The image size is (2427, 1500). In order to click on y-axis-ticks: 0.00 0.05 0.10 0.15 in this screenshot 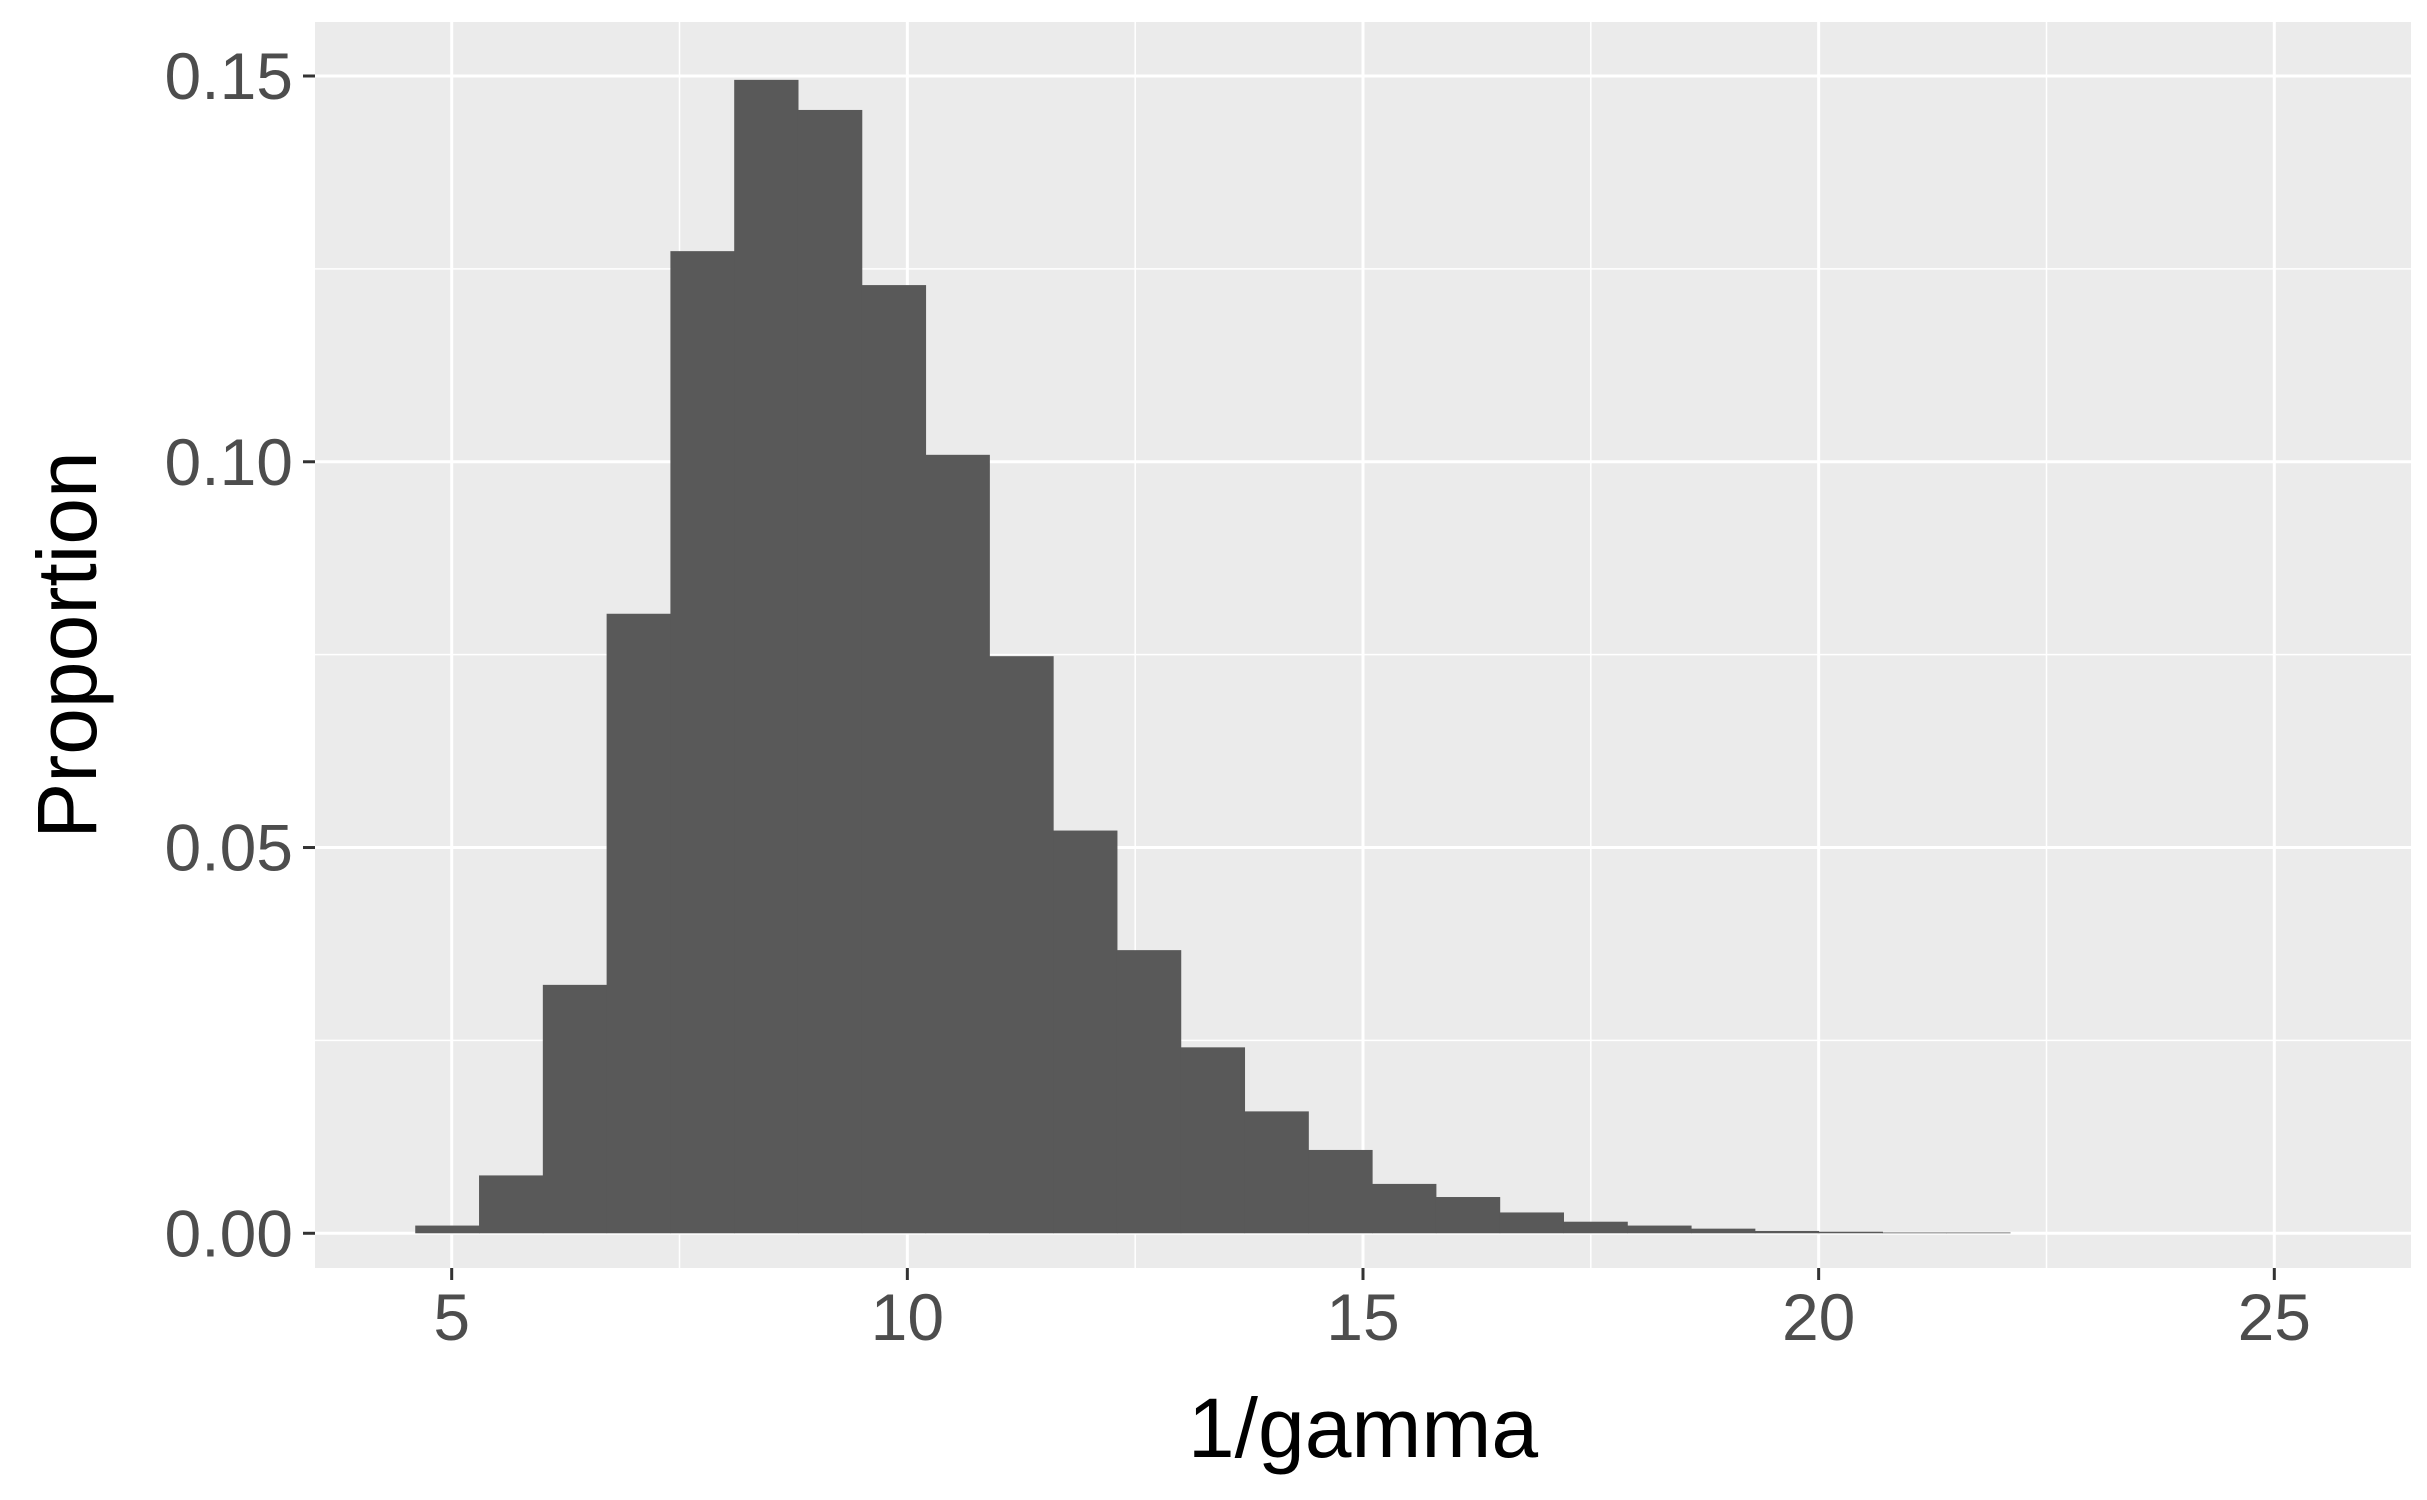, I will do `click(240, 654)`.